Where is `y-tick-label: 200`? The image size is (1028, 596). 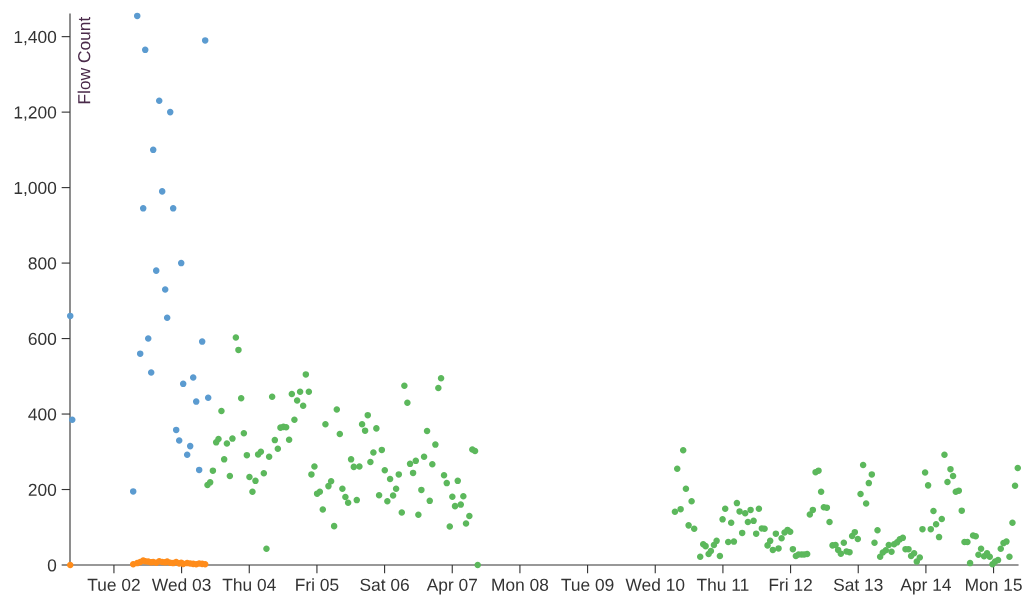
y-tick-label: 200 is located at coordinates (42, 489).